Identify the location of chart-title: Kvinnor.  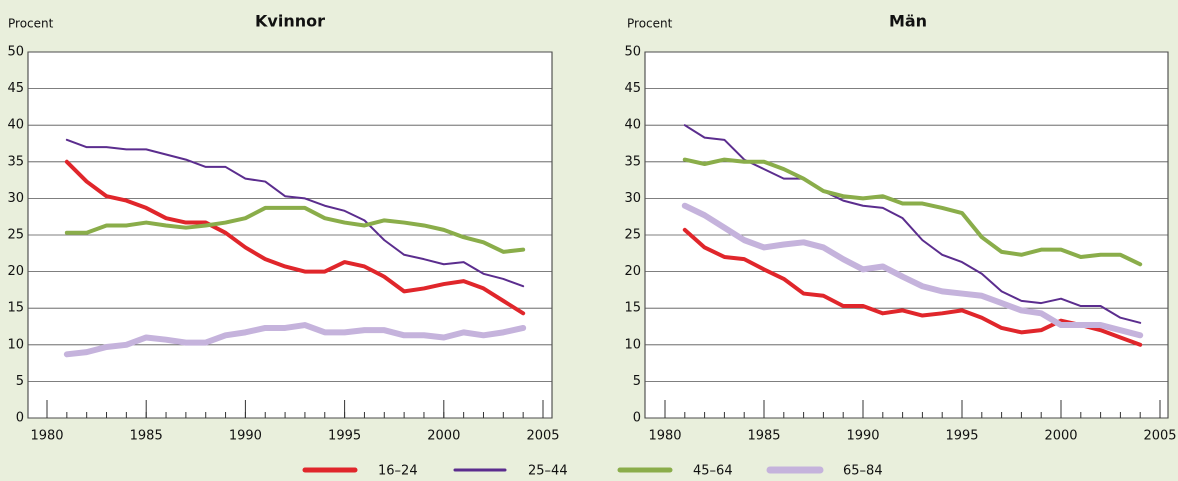
(290, 21).